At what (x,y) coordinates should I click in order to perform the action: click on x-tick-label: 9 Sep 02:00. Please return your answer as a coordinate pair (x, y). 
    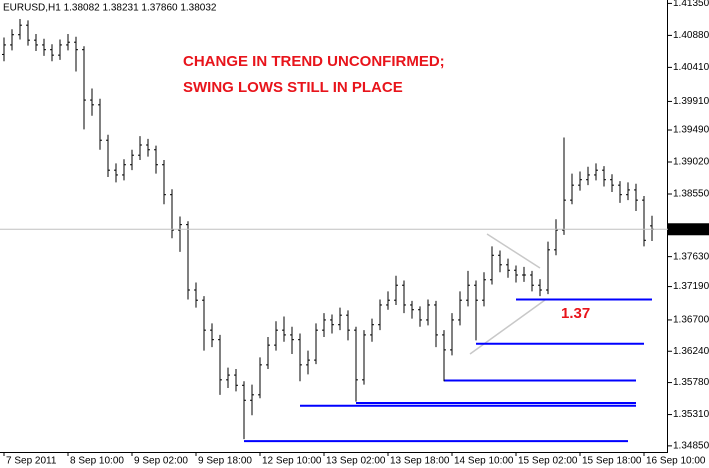
    Looking at the image, I should click on (161, 461).